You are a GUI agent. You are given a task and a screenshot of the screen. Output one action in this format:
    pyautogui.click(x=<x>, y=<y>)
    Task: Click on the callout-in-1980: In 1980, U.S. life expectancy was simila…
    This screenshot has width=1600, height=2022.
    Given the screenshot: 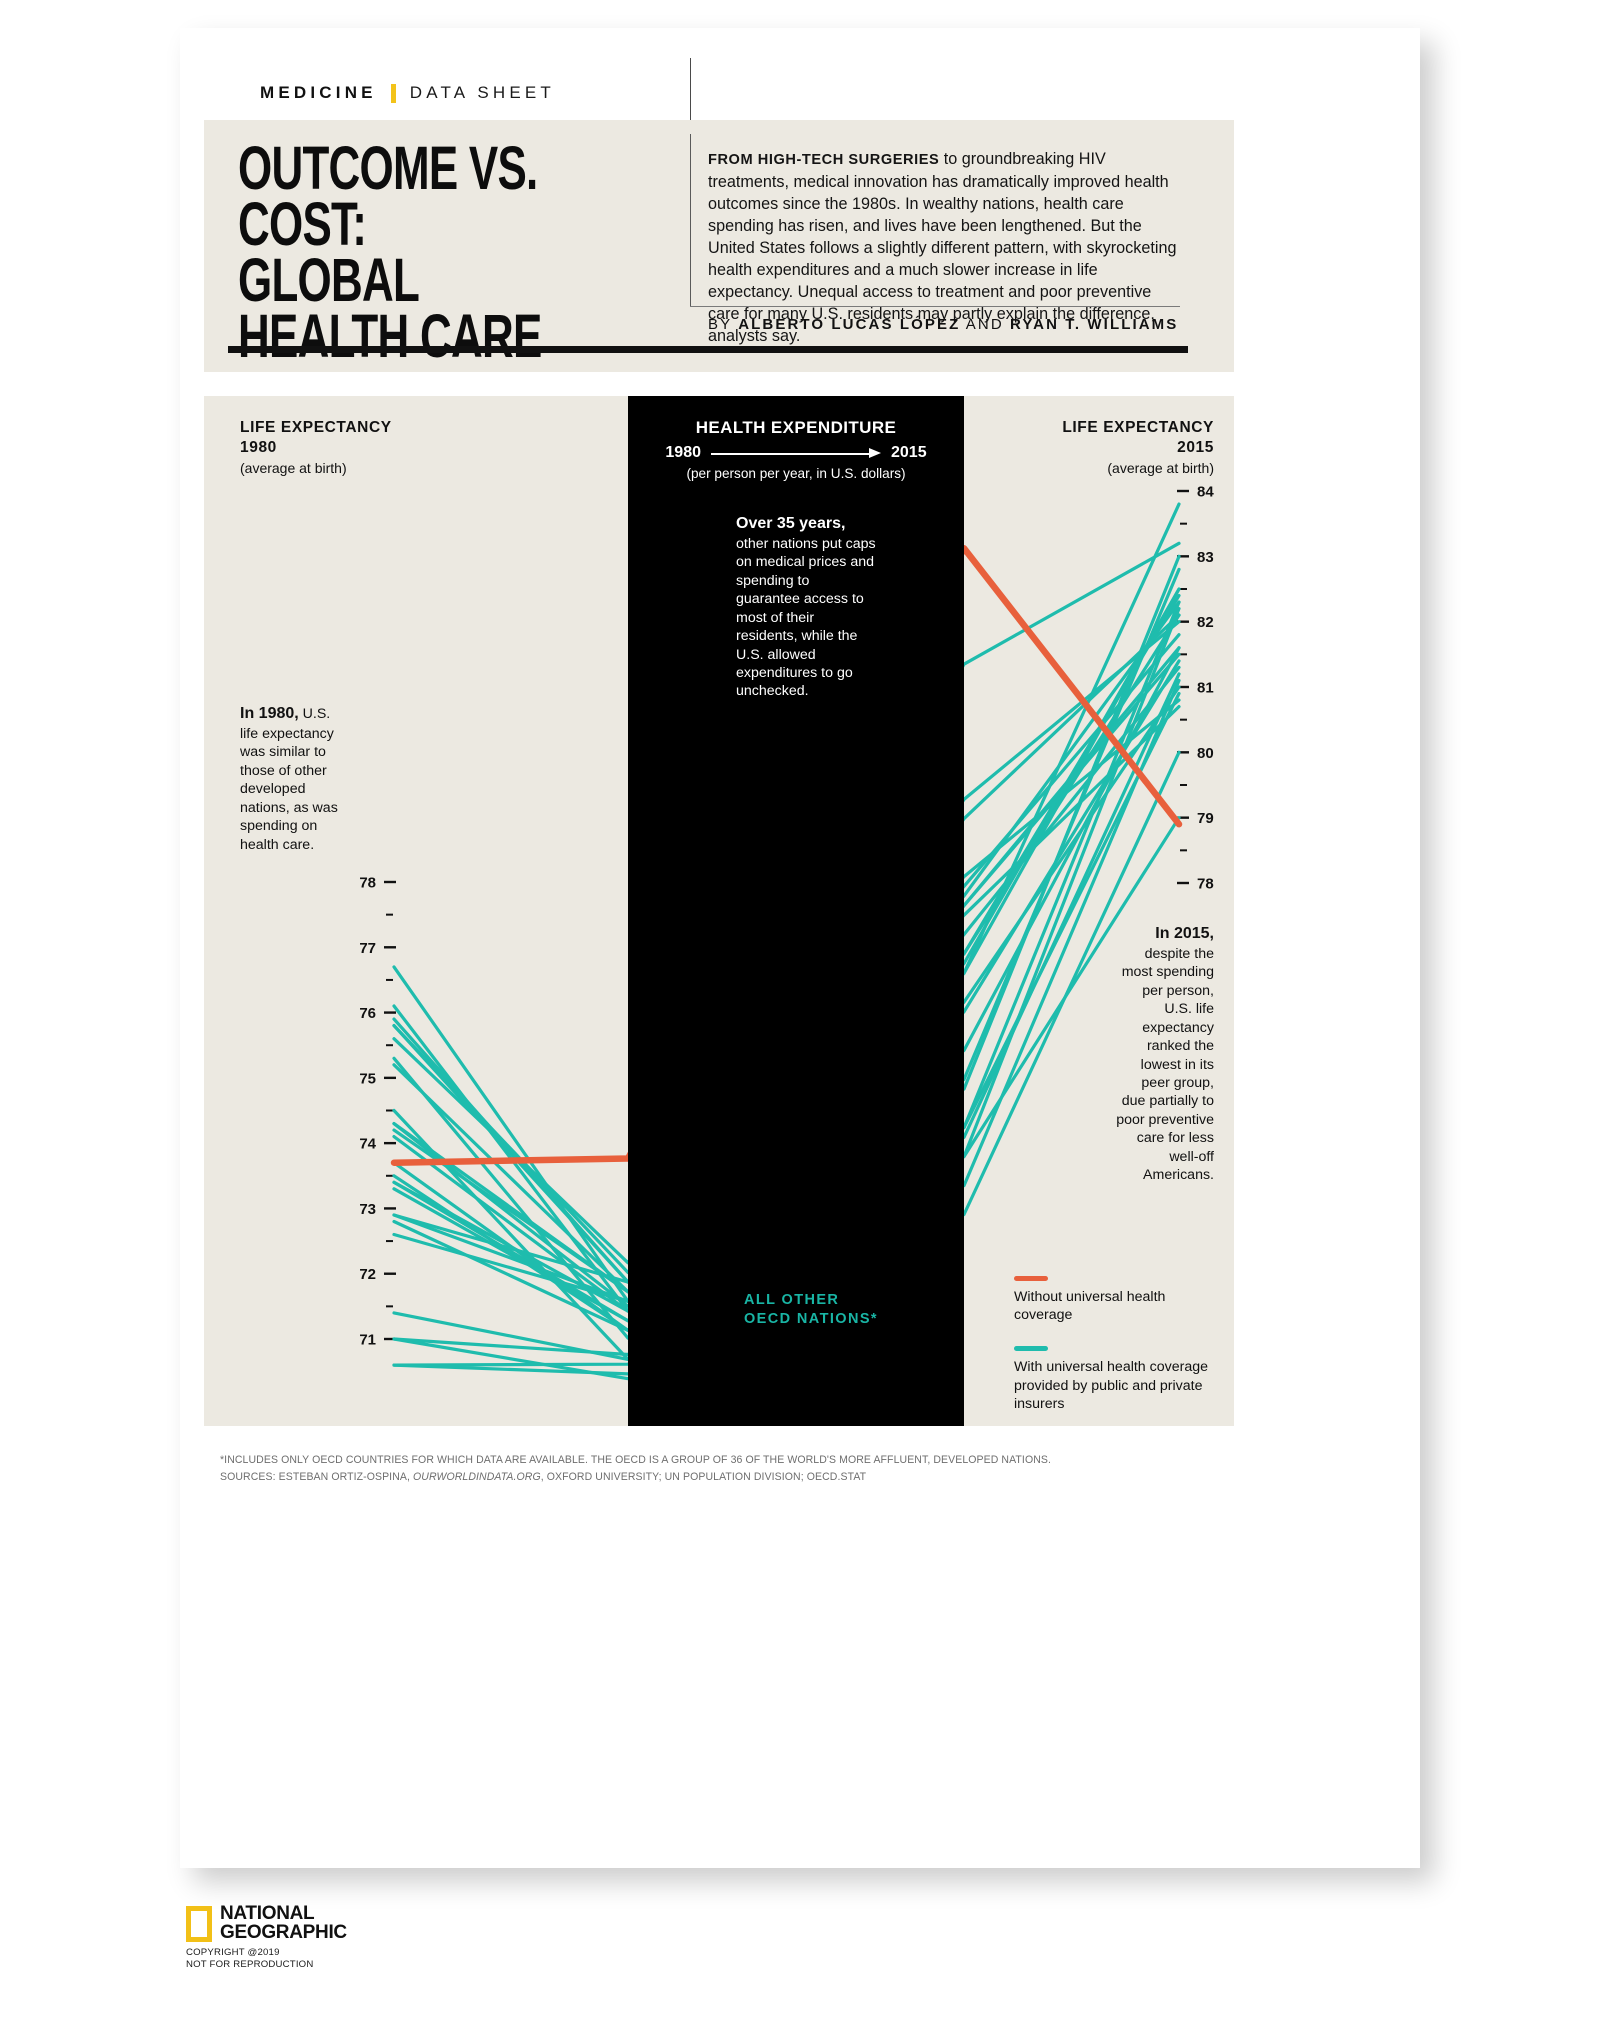 What is the action you would take?
    pyautogui.click(x=295, y=779)
    